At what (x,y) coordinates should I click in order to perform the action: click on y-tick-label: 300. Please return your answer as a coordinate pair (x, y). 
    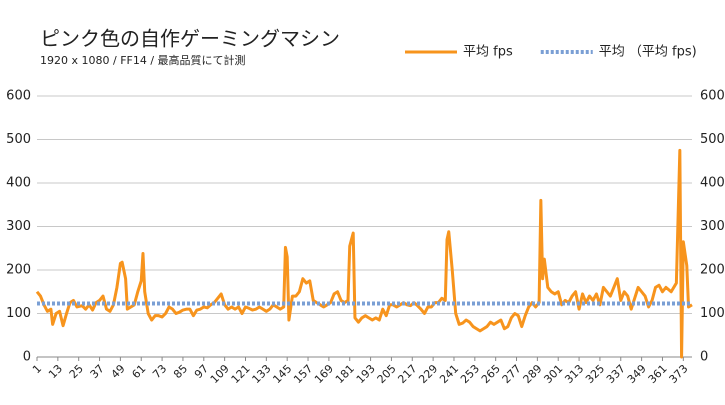
    Looking at the image, I should click on (18, 226).